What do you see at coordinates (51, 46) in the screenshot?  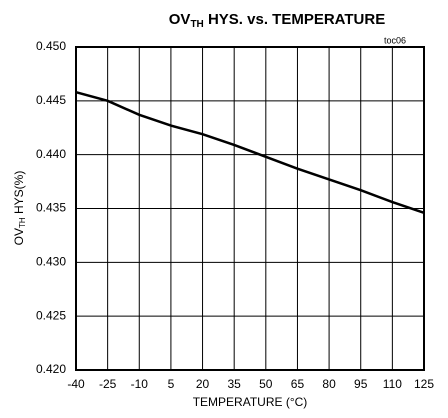 I see `y-tick-label: 0.450` at bounding box center [51, 46].